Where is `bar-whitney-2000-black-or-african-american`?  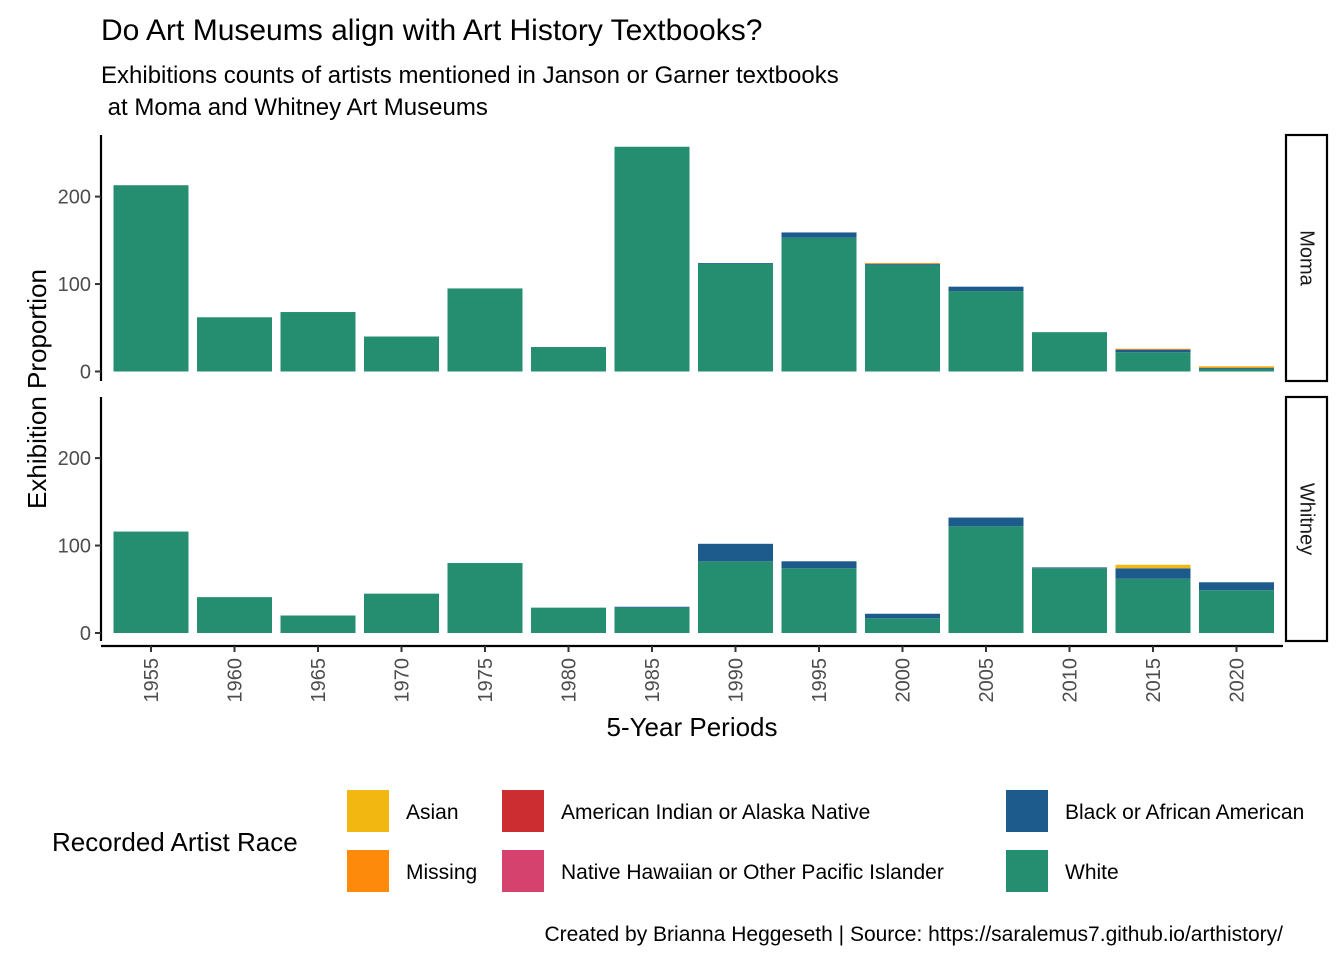 bar-whitney-2000-black-or-african-american is located at coordinates (902, 616).